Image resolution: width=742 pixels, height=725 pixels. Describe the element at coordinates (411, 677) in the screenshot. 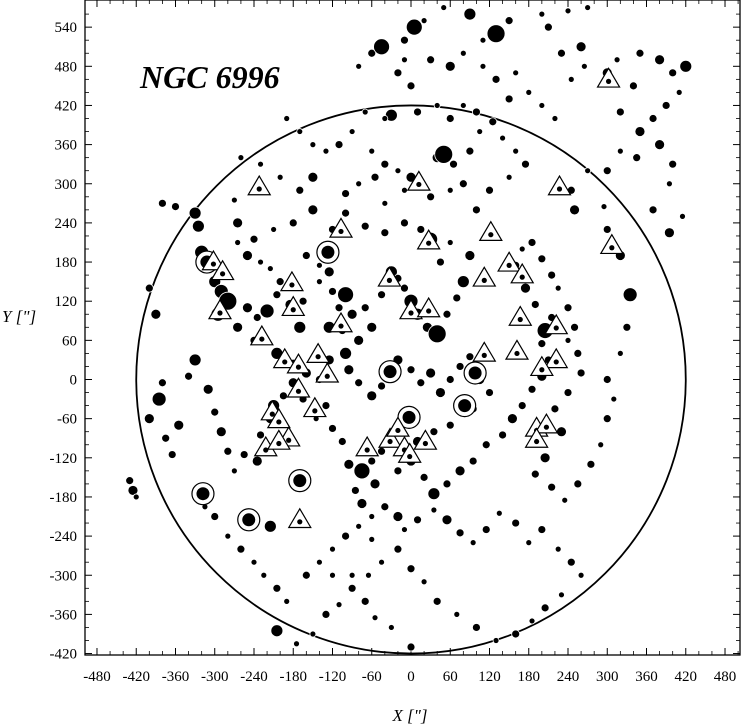

I see `x-tick-label: 0` at that location.